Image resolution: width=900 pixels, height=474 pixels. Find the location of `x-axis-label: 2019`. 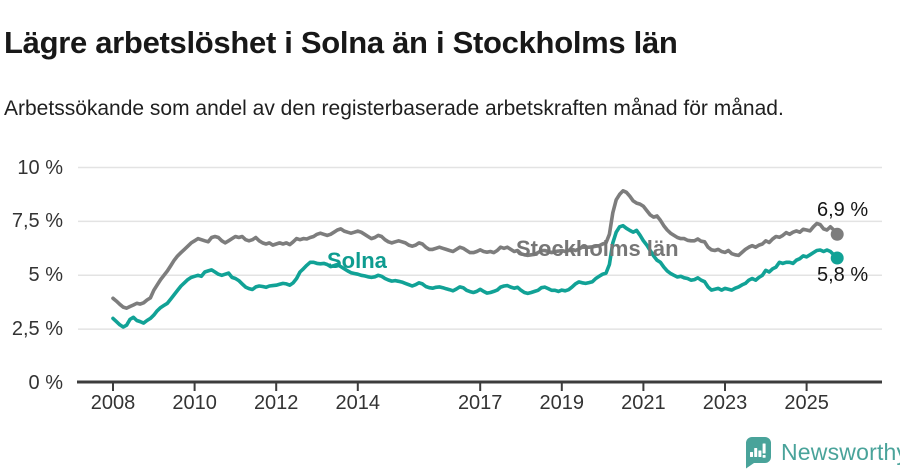

x-axis-label: 2019 is located at coordinates (562, 403).